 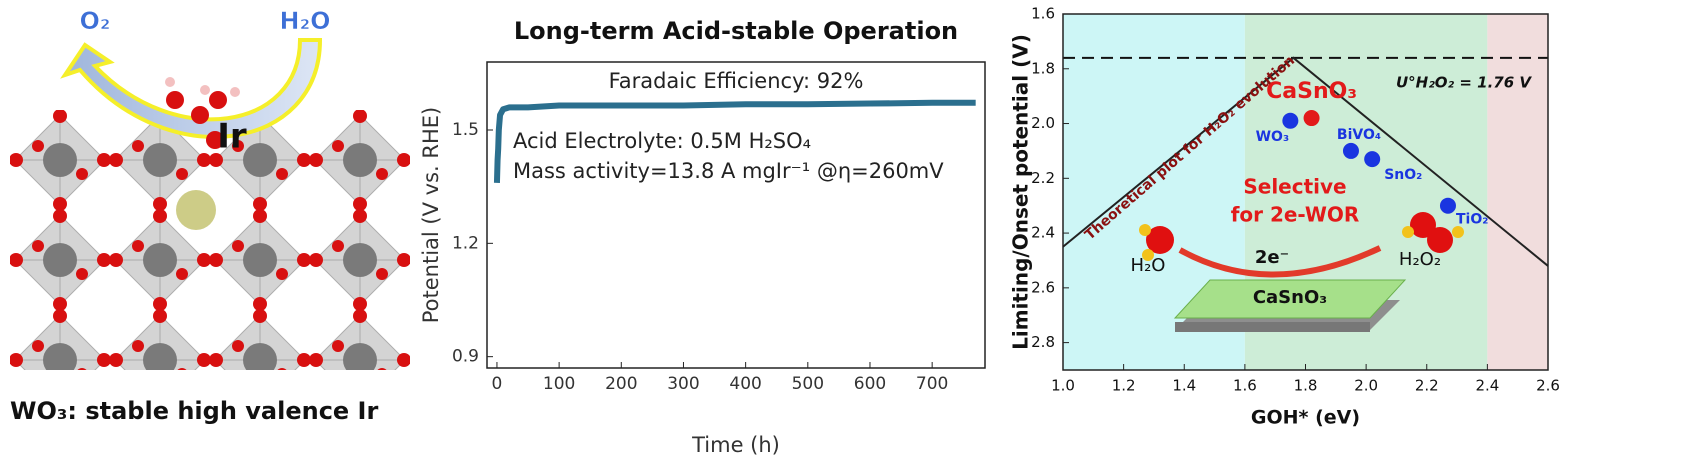 I want to click on x-tick-label: 1.8, so click(x=1306, y=386).